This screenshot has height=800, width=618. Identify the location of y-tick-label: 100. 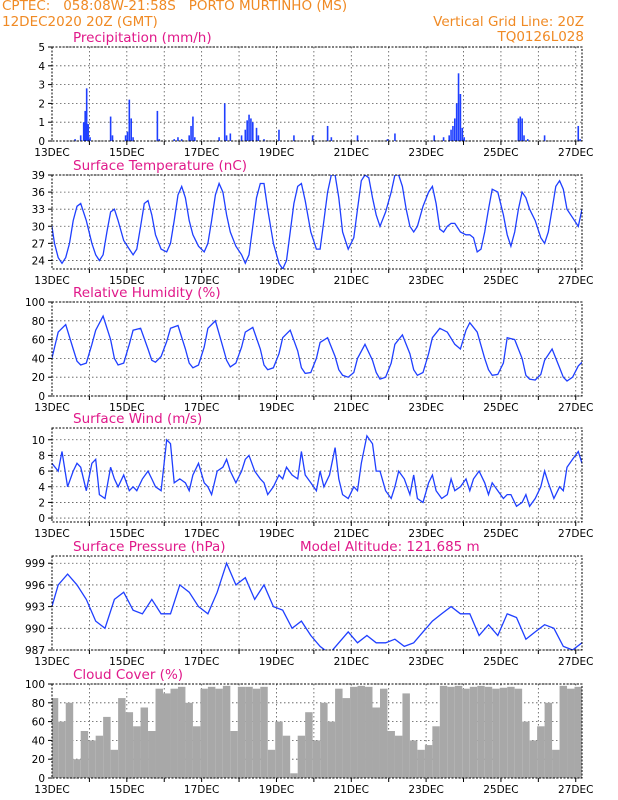
(35, 685).